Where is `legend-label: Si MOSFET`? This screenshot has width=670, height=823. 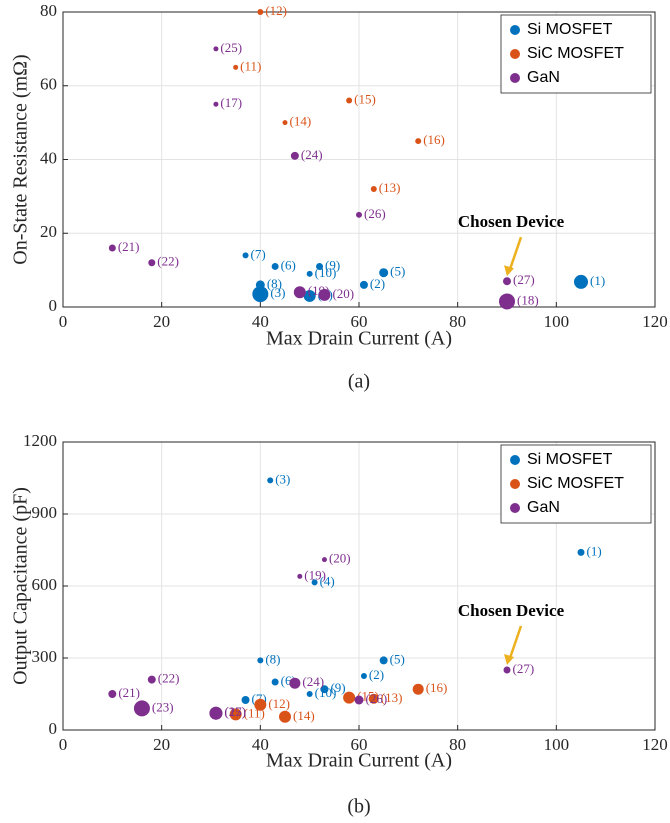
legend-label: Si MOSFET is located at coordinates (570, 459).